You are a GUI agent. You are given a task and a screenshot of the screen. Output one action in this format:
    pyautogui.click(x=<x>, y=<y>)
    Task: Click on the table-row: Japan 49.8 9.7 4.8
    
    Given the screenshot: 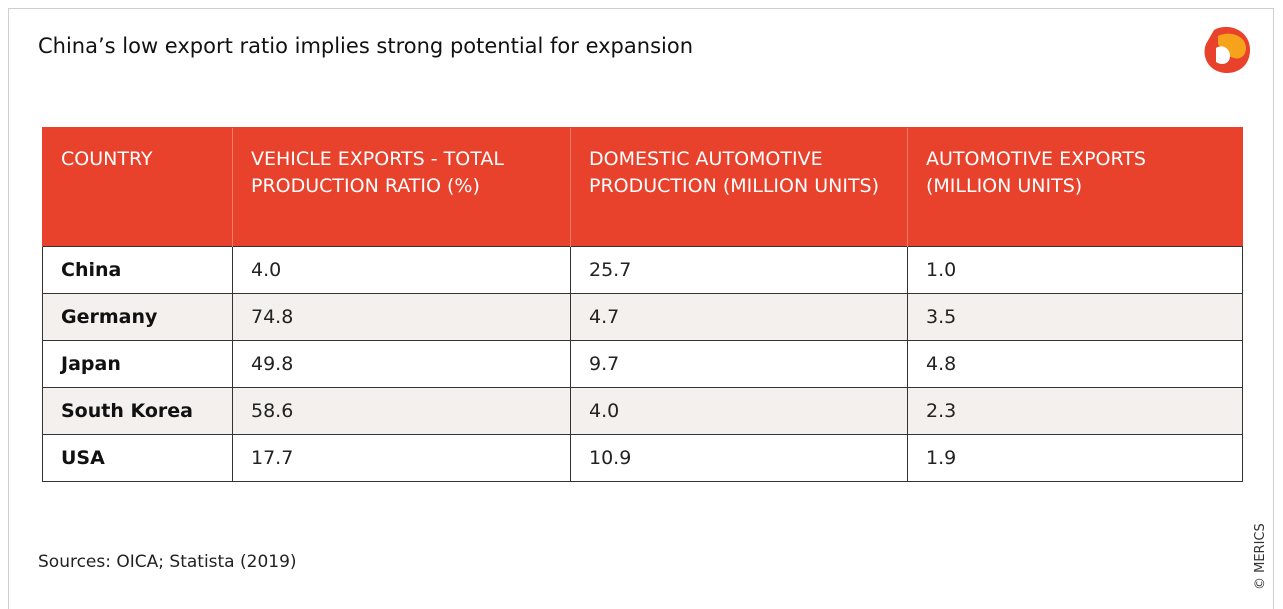 What is the action you would take?
    pyautogui.click(x=642, y=364)
    